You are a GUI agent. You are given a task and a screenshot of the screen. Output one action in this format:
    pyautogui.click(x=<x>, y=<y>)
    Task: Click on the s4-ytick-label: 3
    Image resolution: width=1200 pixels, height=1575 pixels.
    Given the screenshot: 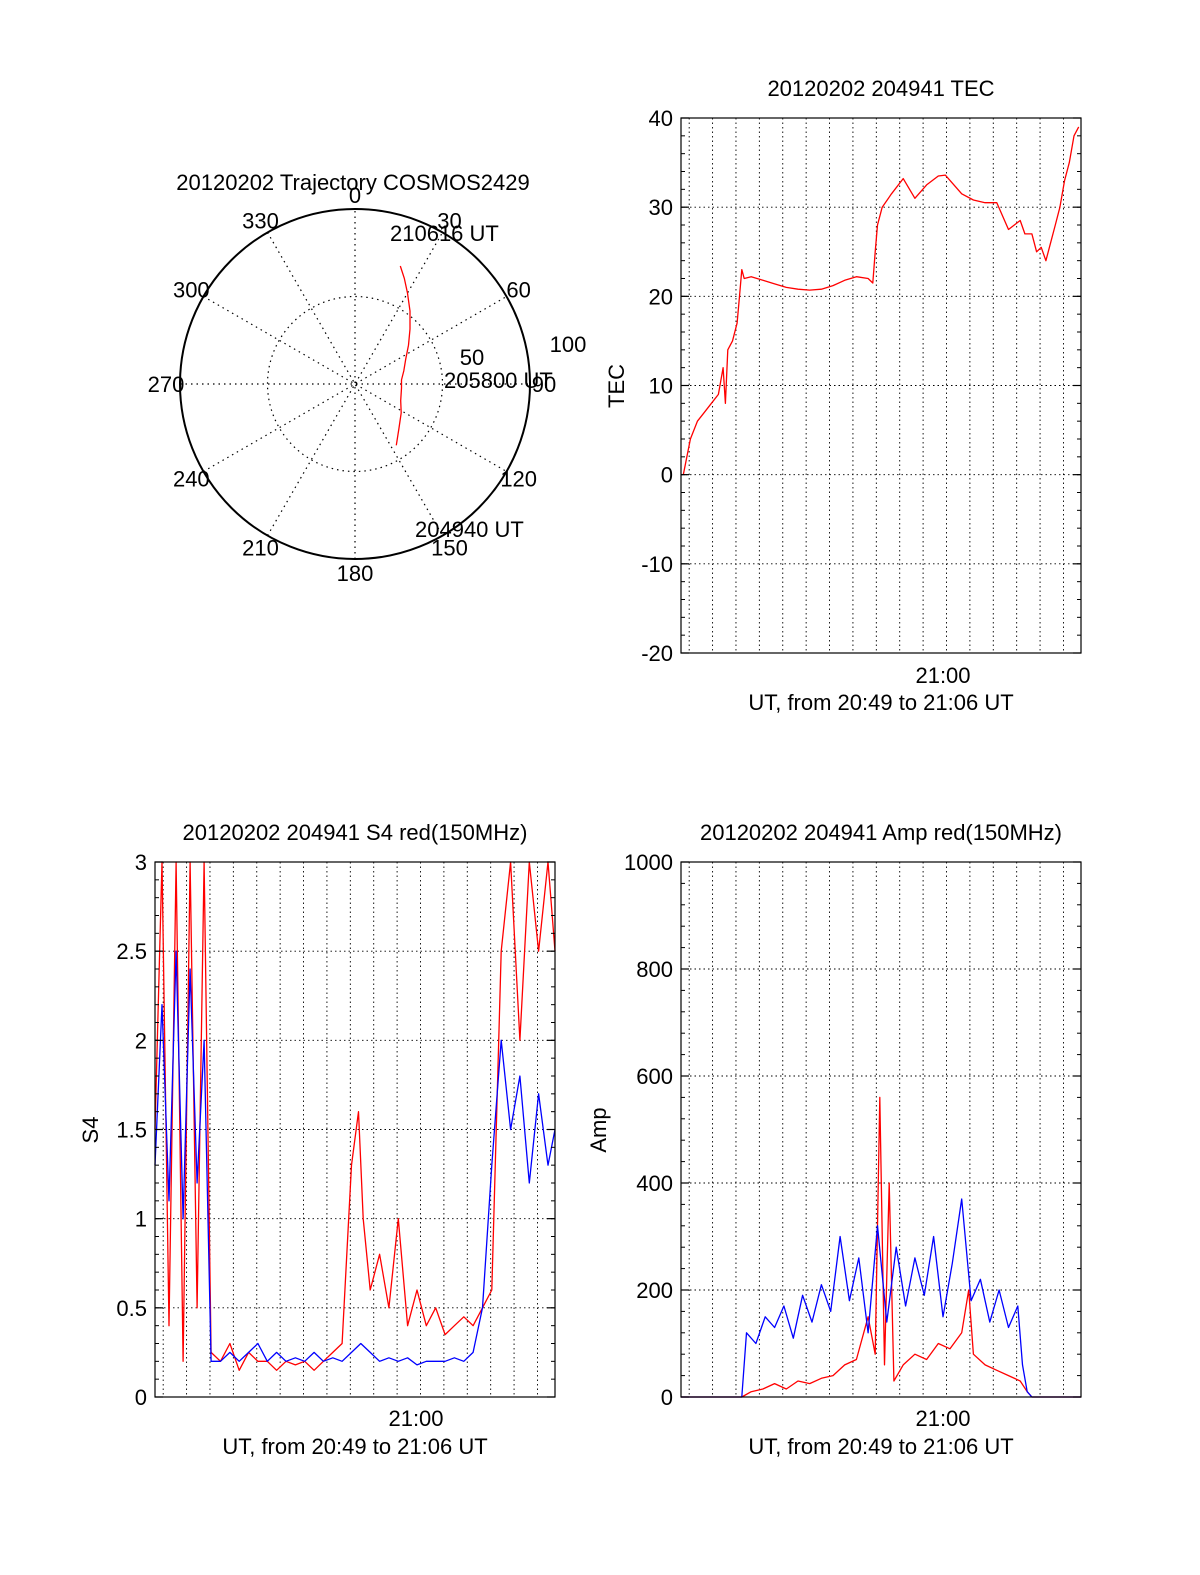 What is the action you would take?
    pyautogui.click(x=141, y=862)
    